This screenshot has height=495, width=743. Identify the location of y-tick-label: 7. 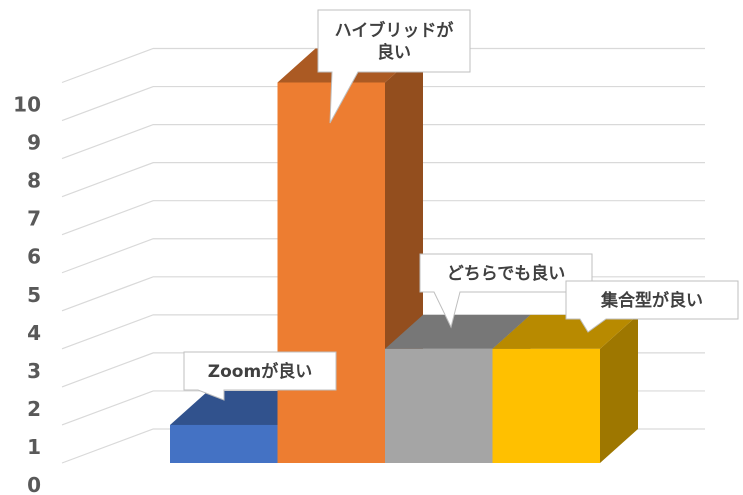
(34, 219).